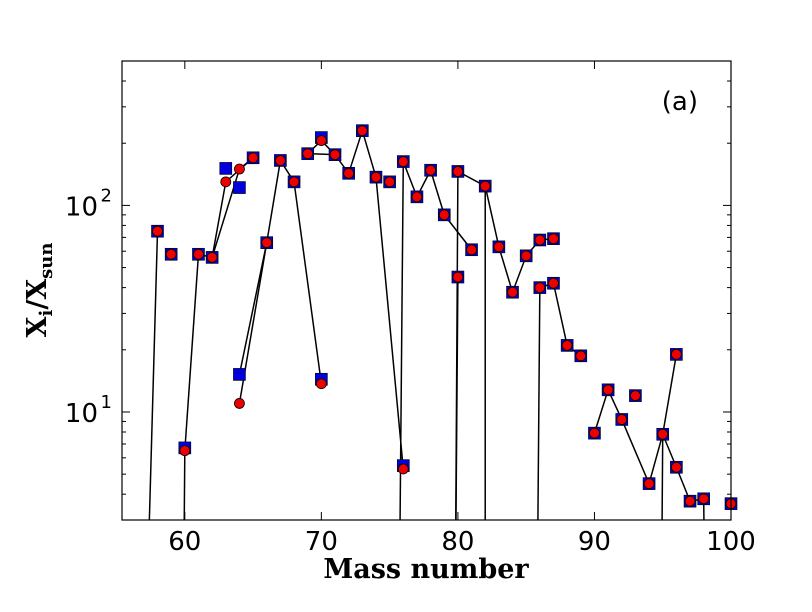 The width and height of the screenshot is (812, 612). What do you see at coordinates (426, 569) in the screenshot?
I see `x-axis-label: Mass number` at bounding box center [426, 569].